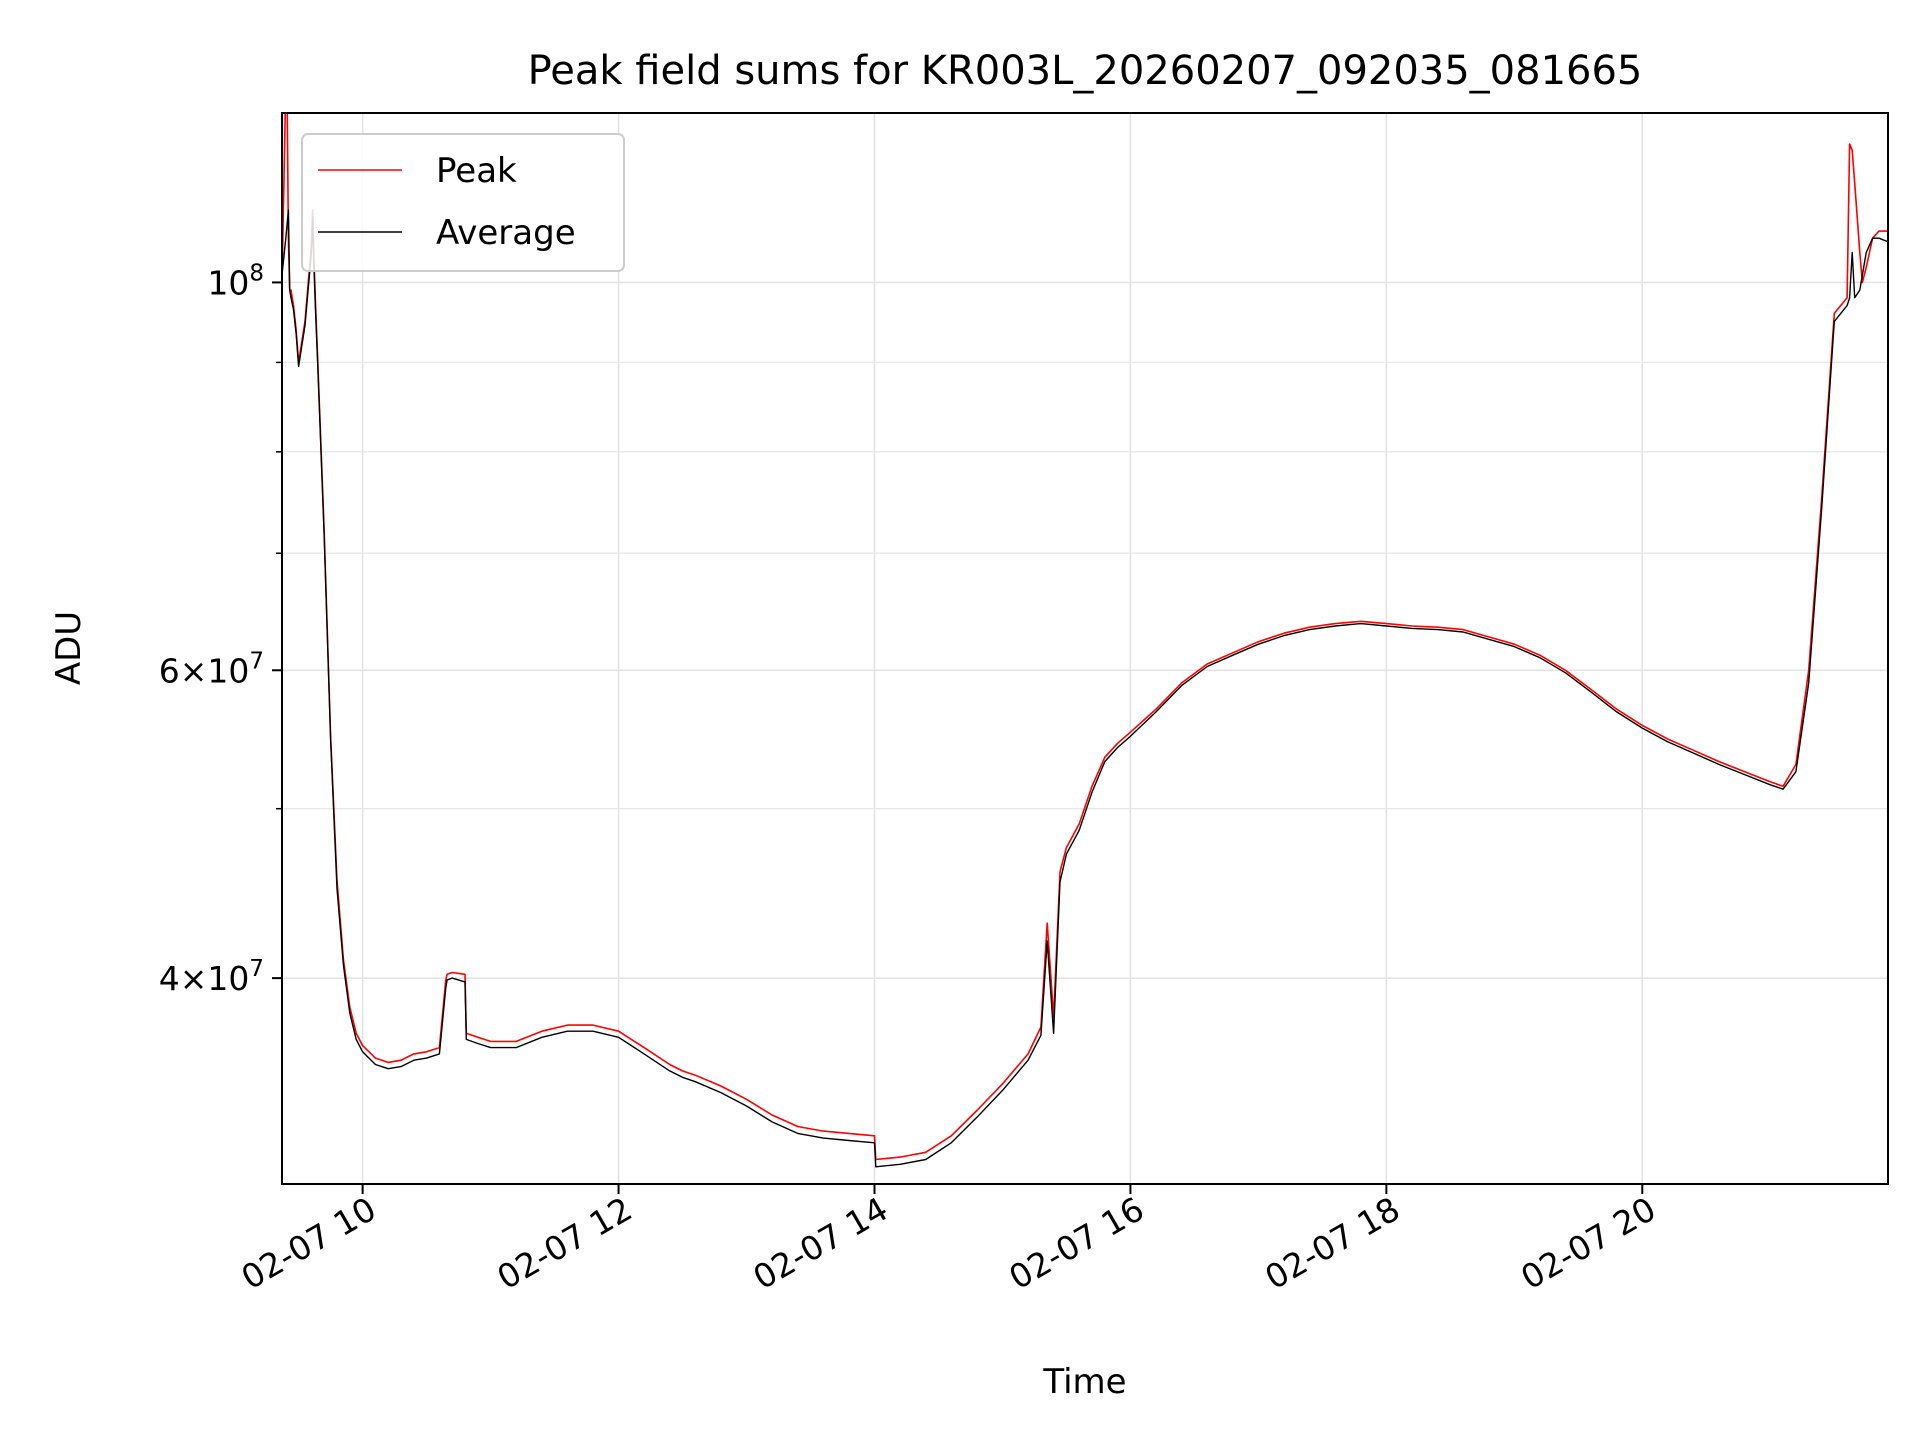 The width and height of the screenshot is (1920, 1444). Describe the element at coordinates (183, 670) in the screenshot. I see `y-tick-label-mantissa: 6×` at that location.